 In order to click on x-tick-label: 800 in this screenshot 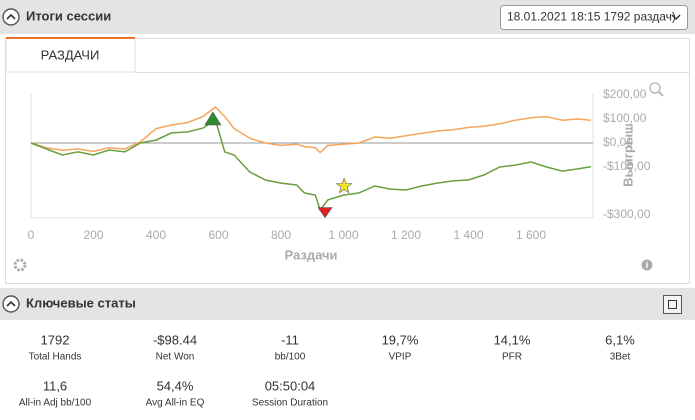, I will do `click(281, 235)`.